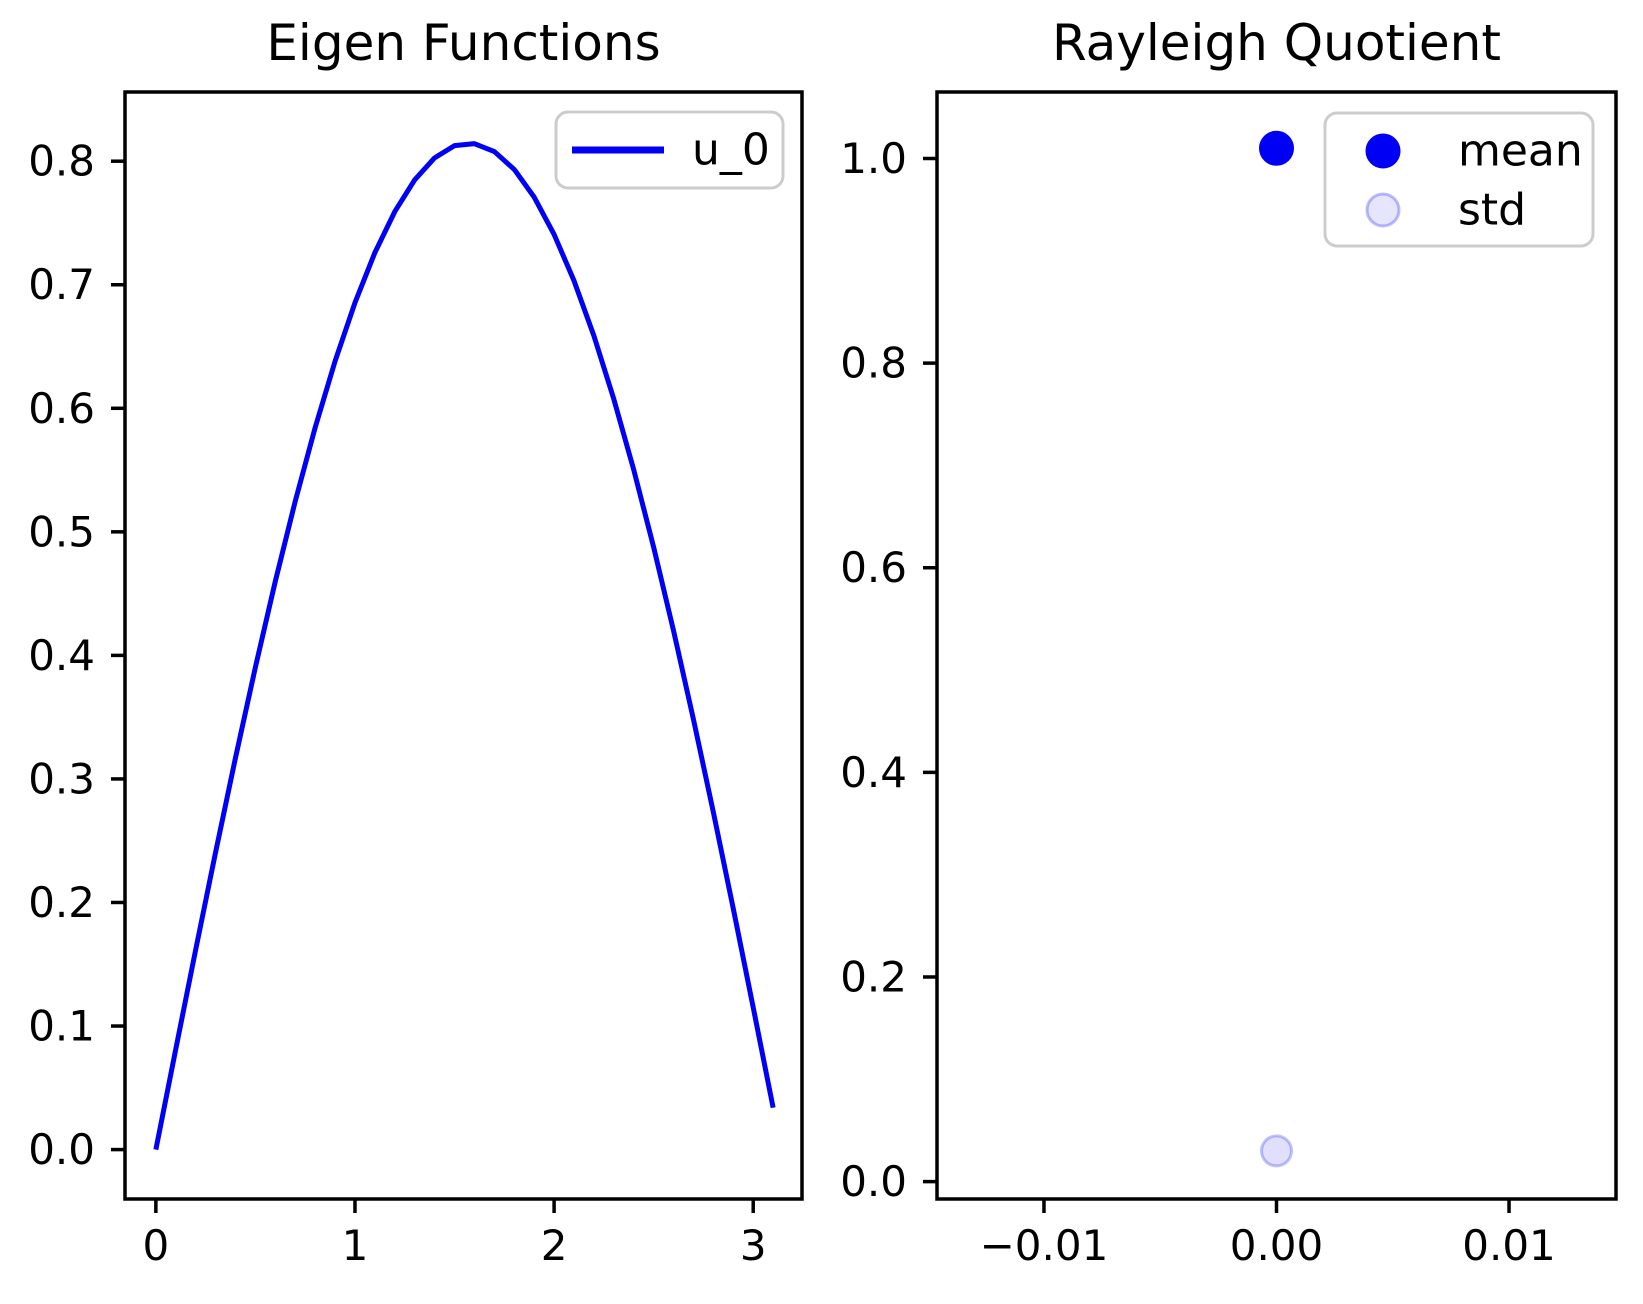  Describe the element at coordinates (1276, 148) in the screenshot. I see `mean-point` at that location.